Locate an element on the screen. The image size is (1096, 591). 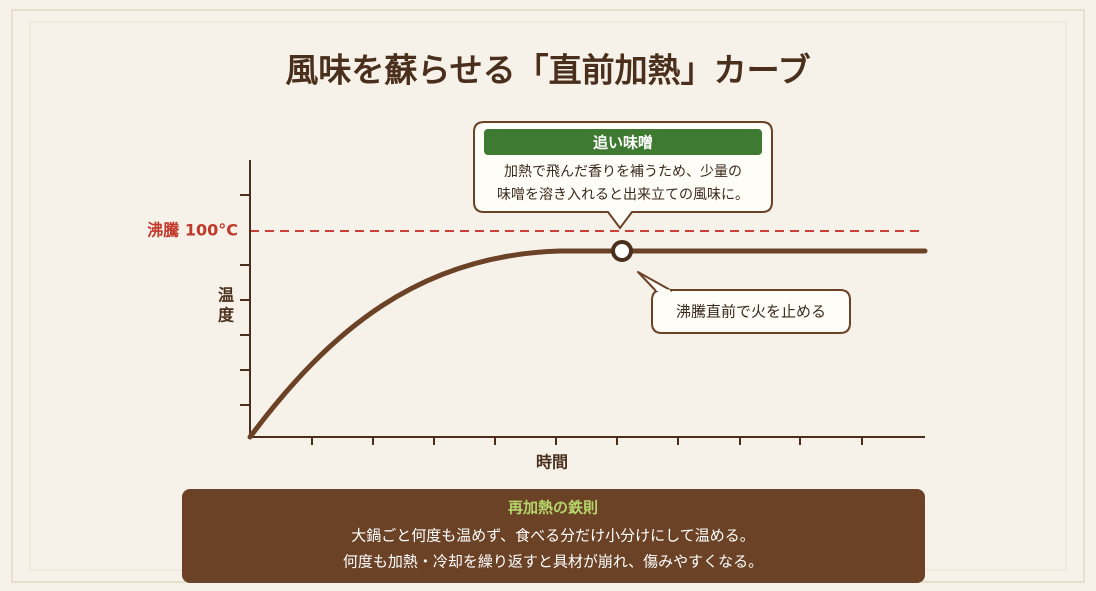
rule-text: 大鍋ごと何度も温めず、食べる分だけ小分けにして温める。 is located at coordinates (553, 536).